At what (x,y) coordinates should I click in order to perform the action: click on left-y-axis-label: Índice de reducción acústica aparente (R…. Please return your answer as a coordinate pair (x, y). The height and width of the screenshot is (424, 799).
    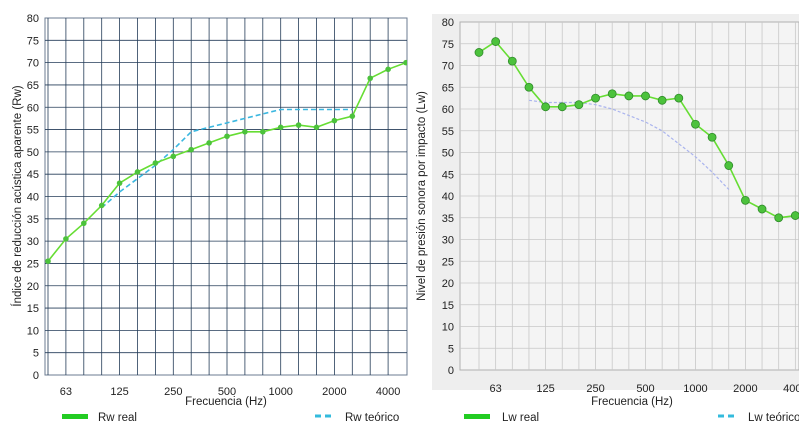
    Looking at the image, I should click on (17, 195).